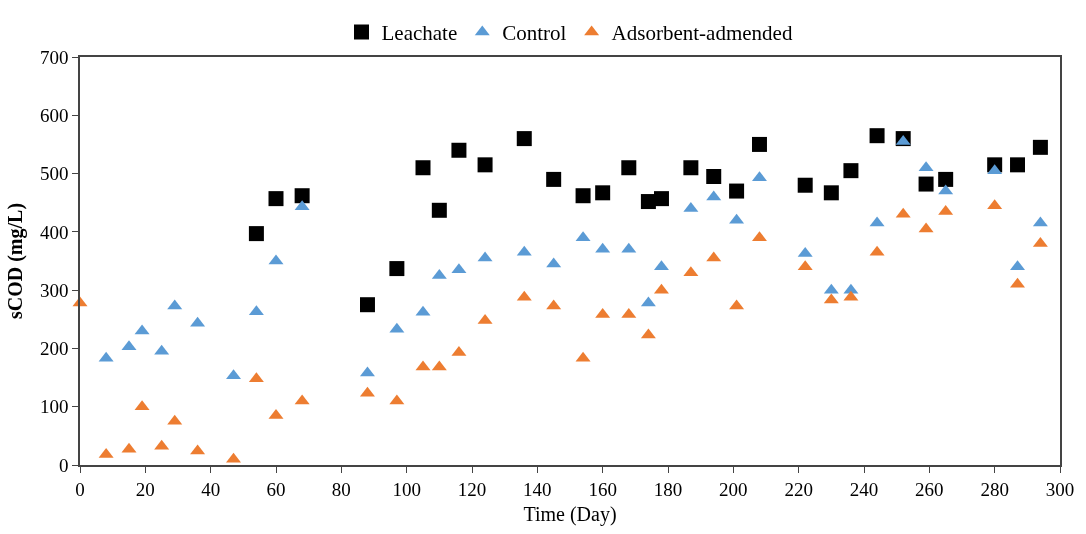 Image resolution: width=1086 pixels, height=534 pixels. I want to click on y-tick-label: 700, so click(54, 57).